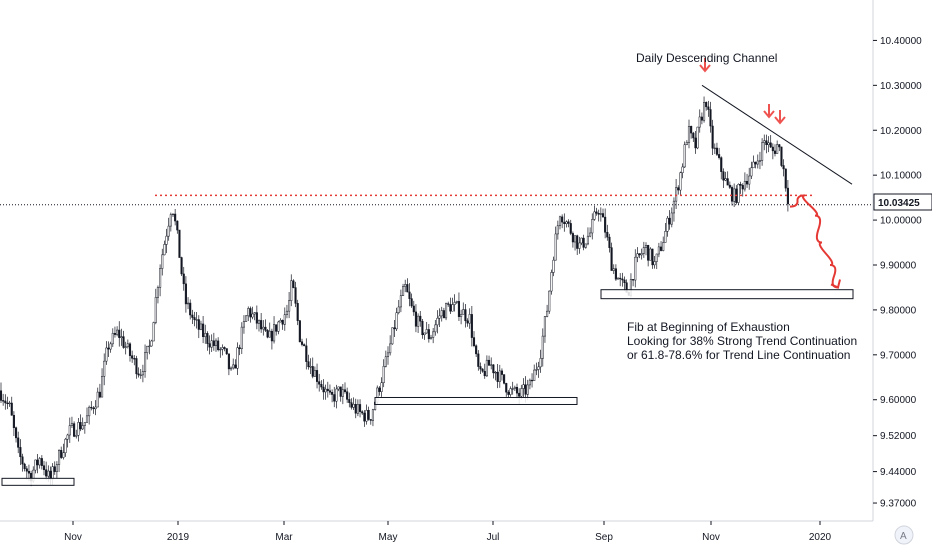 The width and height of the screenshot is (932, 550). I want to click on auto-scale-icon: A, so click(903, 536).